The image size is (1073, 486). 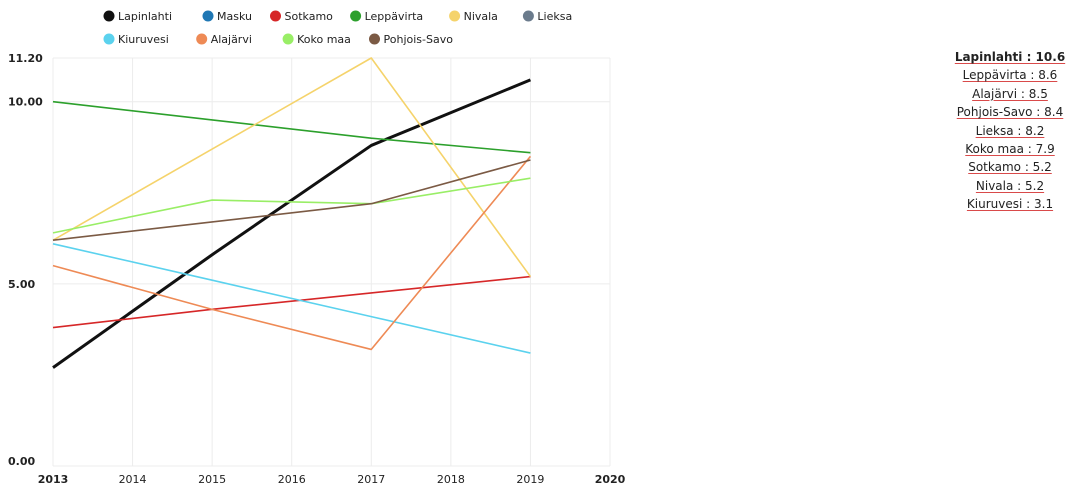 I want to click on legend-item-sotkamo: Sotkamo, so click(x=301, y=16).